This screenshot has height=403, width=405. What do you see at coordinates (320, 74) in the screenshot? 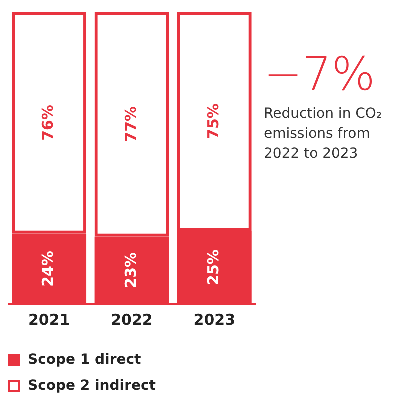
I see `text: −7%` at bounding box center [320, 74].